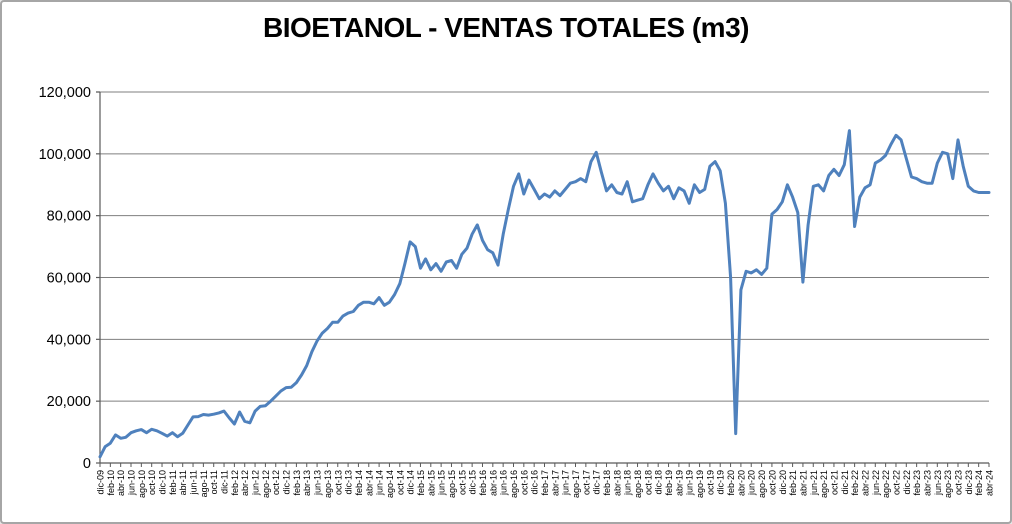 The image size is (1012, 524). I want to click on x-tick-label: ago-21, so click(824, 484).